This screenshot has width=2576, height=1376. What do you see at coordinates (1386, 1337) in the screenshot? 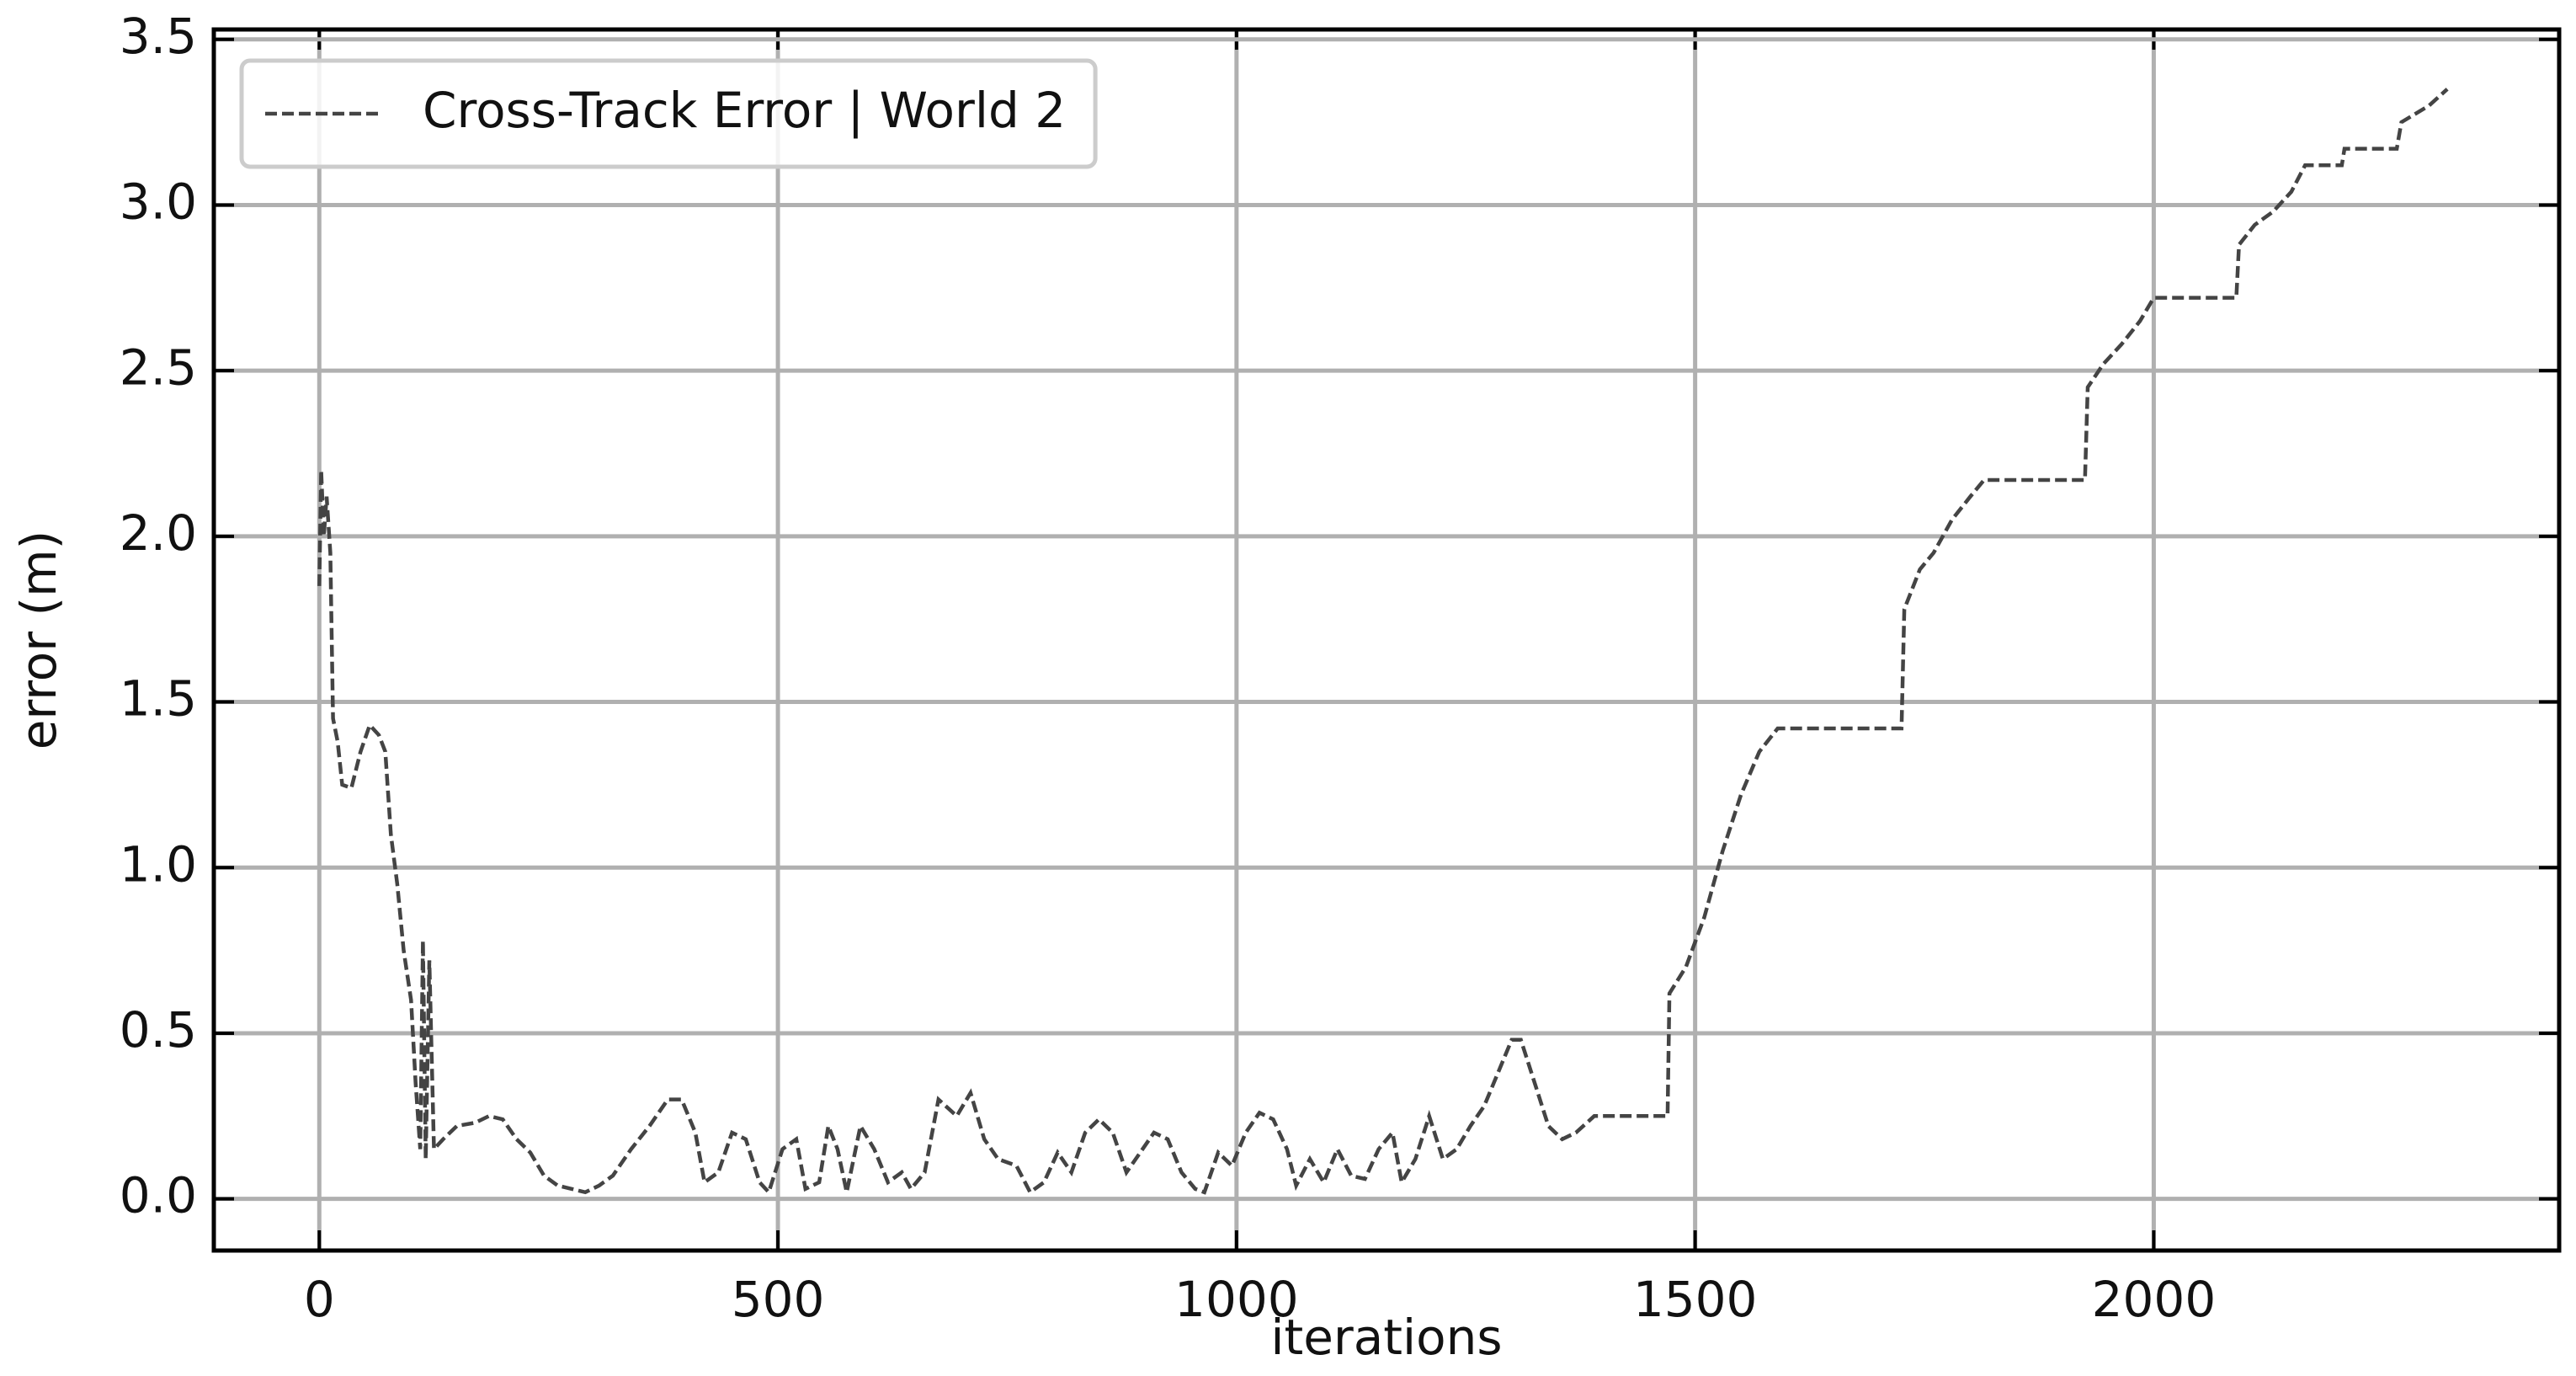
I see `x-axis-label: iterations` at bounding box center [1386, 1337].